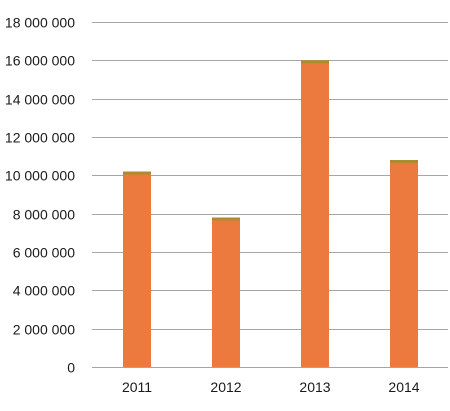  I want to click on y-tick-label: 6 000 000, so click(44, 253).